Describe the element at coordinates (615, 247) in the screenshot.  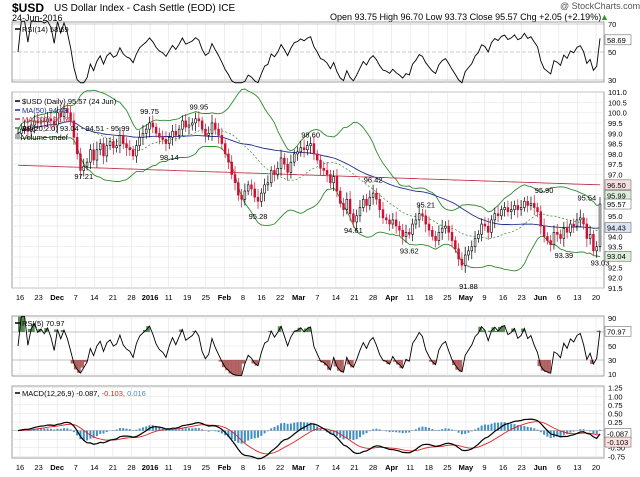
I see `price-axis-tick: 93.5` at that location.